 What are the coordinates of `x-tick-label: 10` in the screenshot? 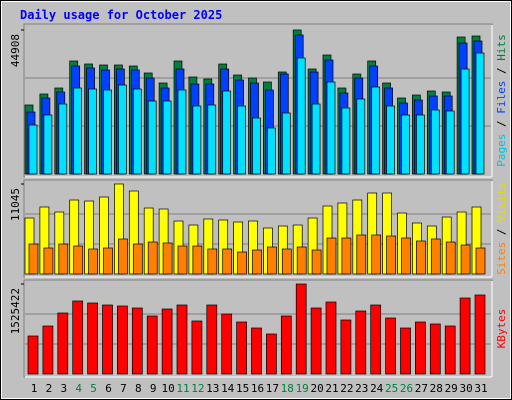 It's located at (167, 388).